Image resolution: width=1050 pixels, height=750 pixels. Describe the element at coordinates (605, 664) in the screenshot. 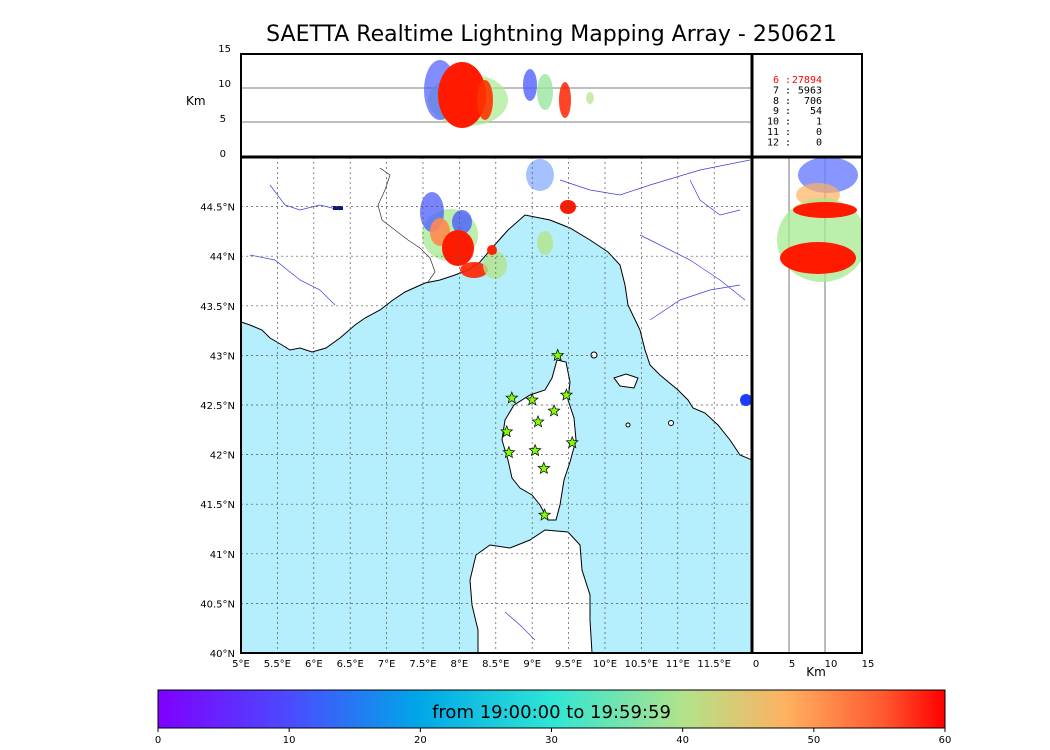

I see `lon-label: 10°E` at that location.